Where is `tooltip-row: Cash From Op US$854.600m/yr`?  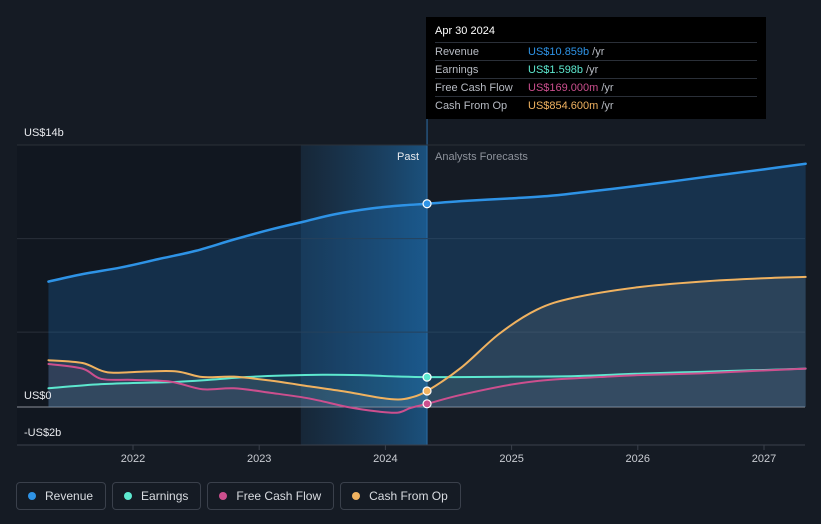 tooltip-row: Cash From Op US$854.600m/yr is located at coordinates (596, 105).